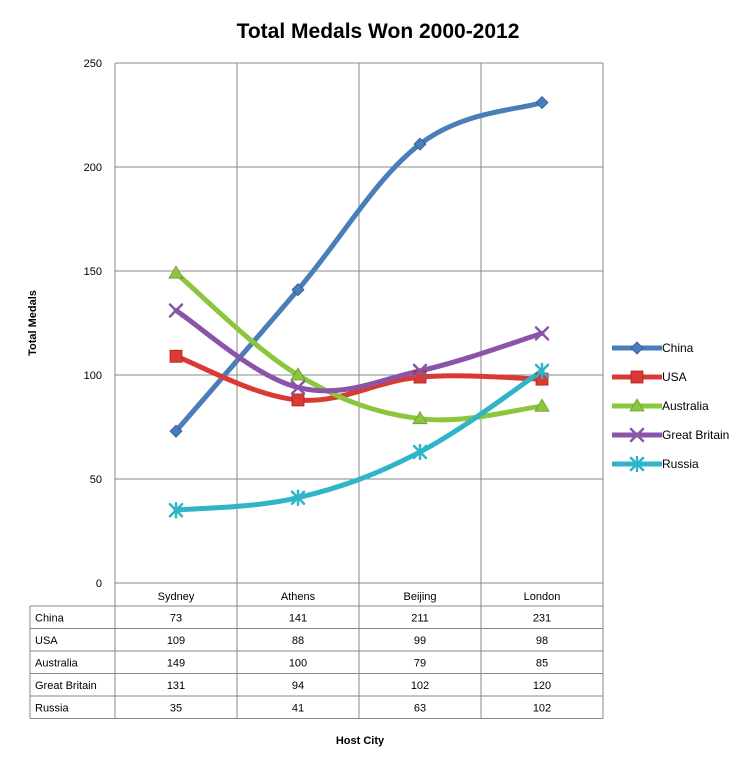 This screenshot has width=754, height=766. Describe the element at coordinates (378, 31) in the screenshot. I see `chart-title: Total Medals Won 2000-2012` at that location.